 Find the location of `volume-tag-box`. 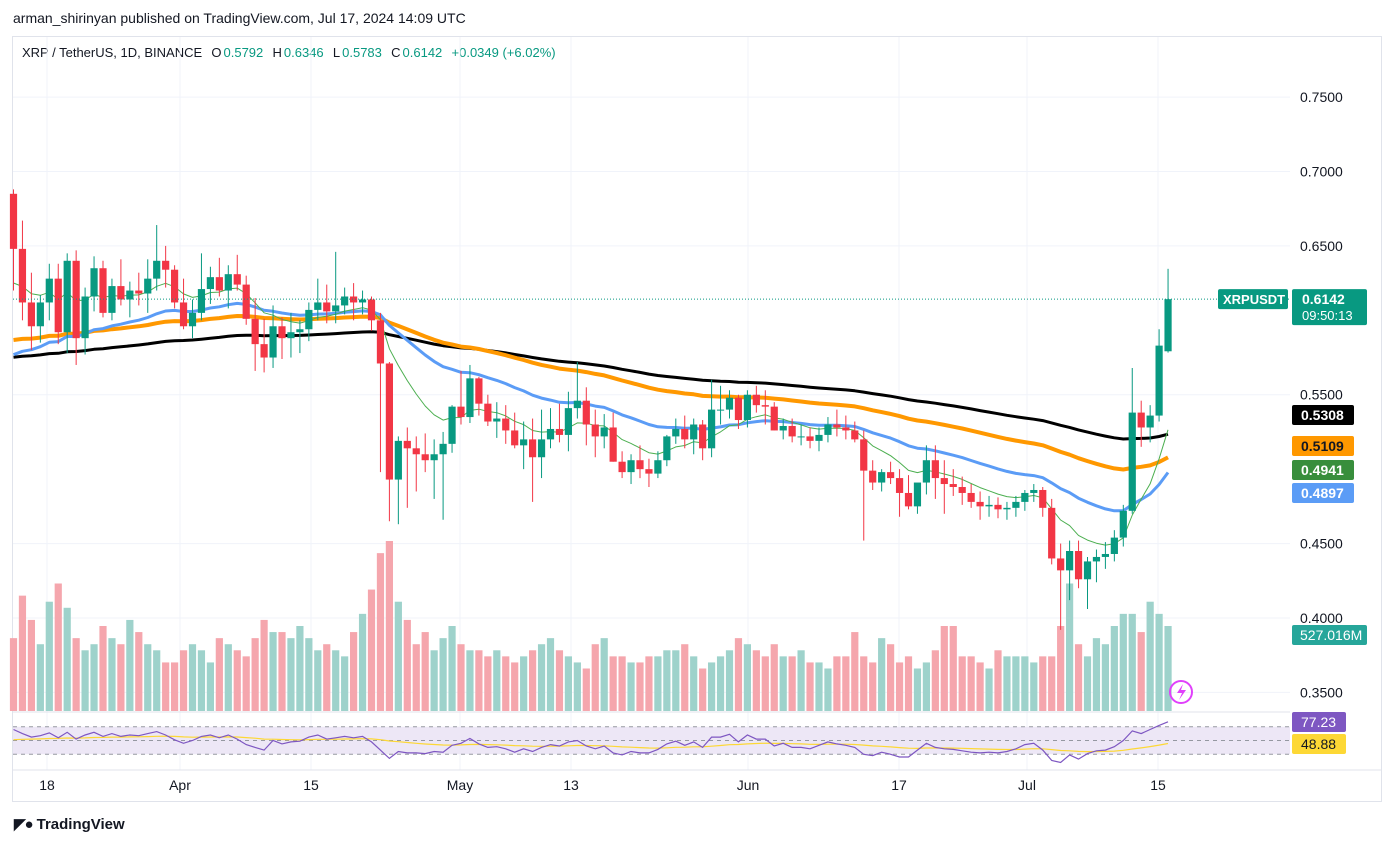

volume-tag-box is located at coordinates (1329, 635).